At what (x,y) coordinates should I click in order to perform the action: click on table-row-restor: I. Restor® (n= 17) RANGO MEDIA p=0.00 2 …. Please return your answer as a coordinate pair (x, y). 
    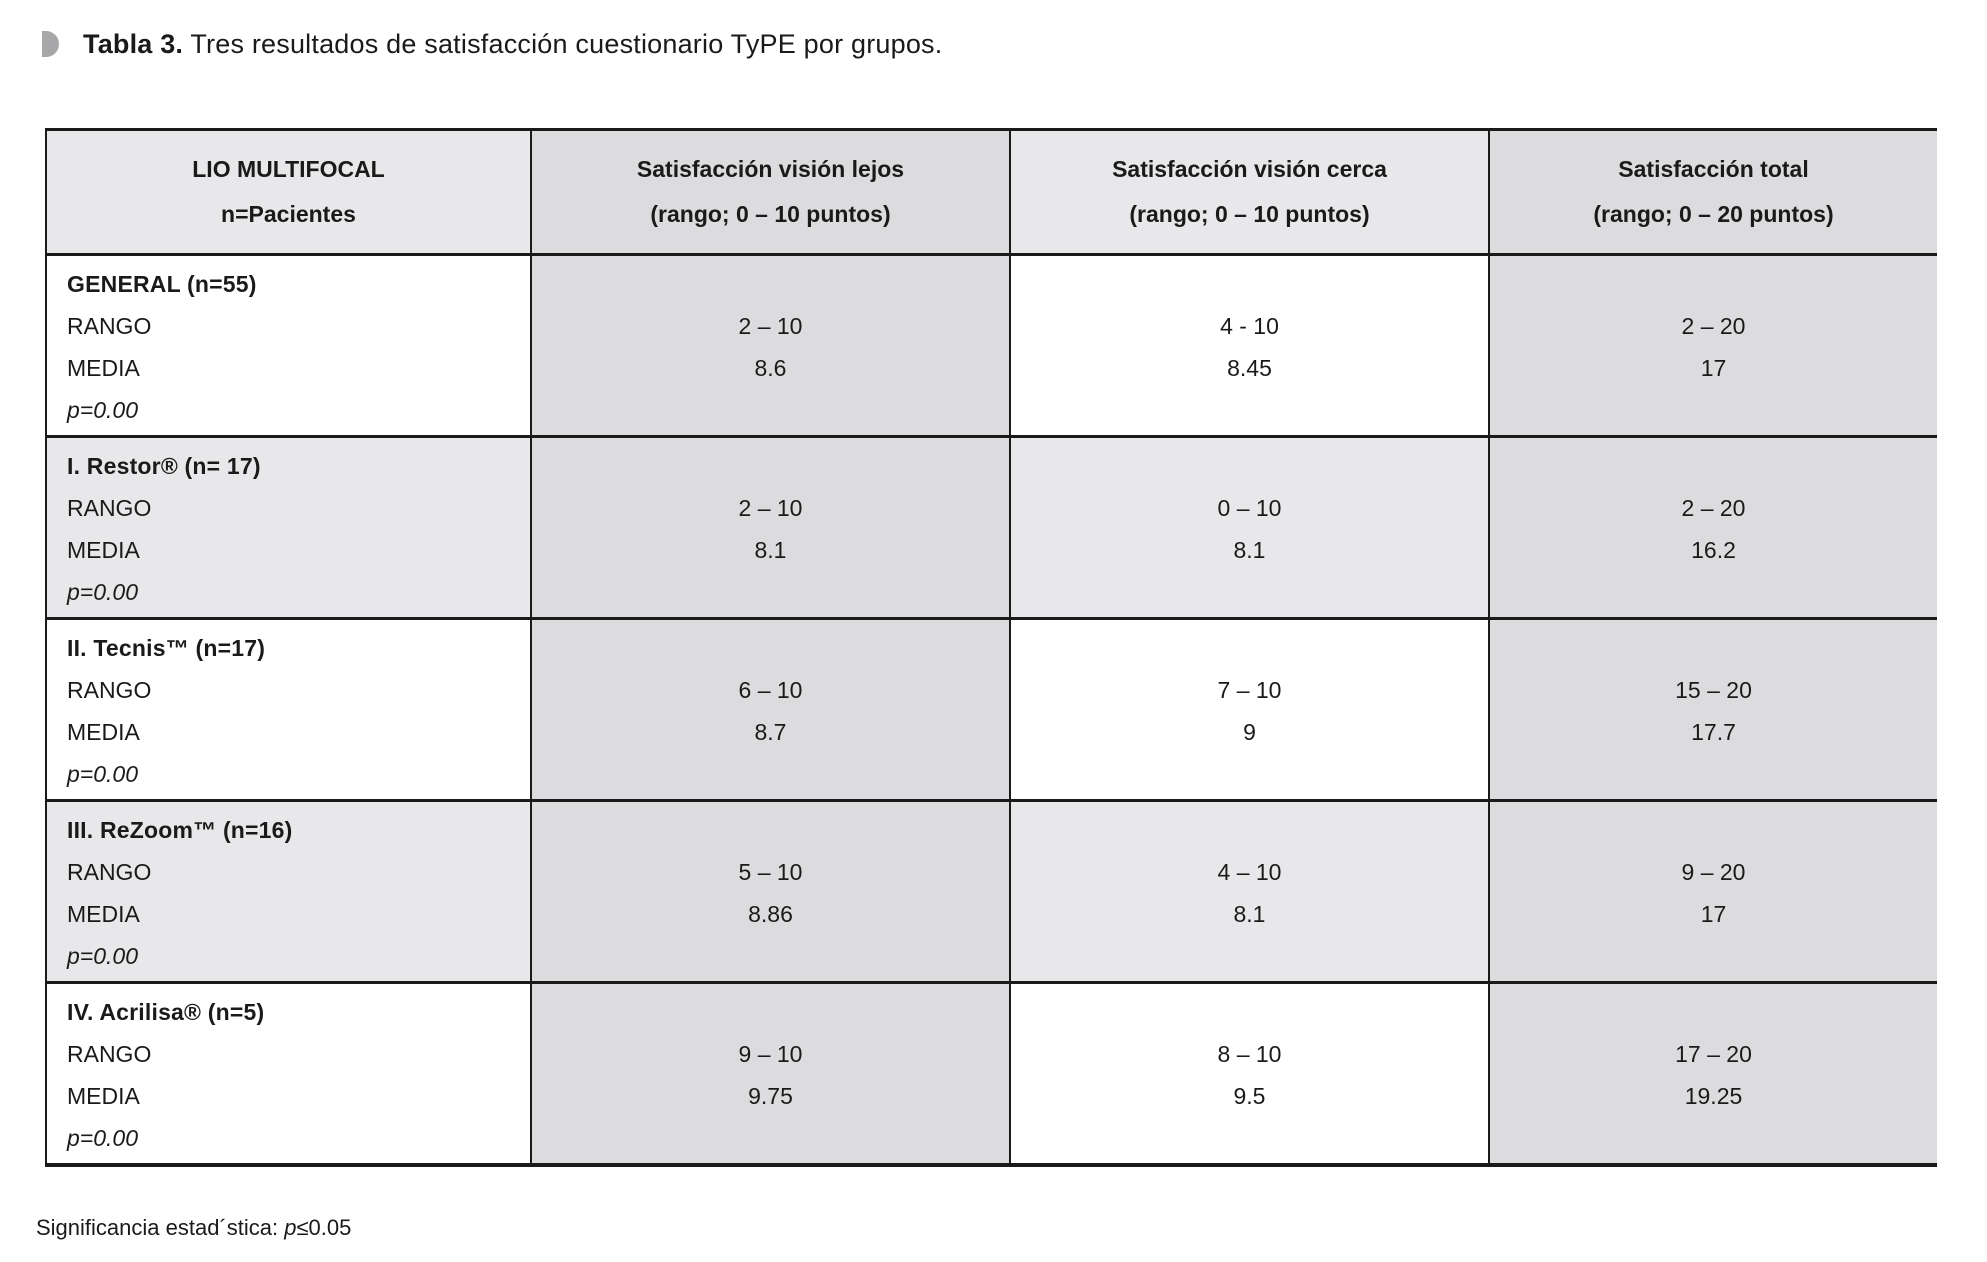
    Looking at the image, I should click on (992, 526).